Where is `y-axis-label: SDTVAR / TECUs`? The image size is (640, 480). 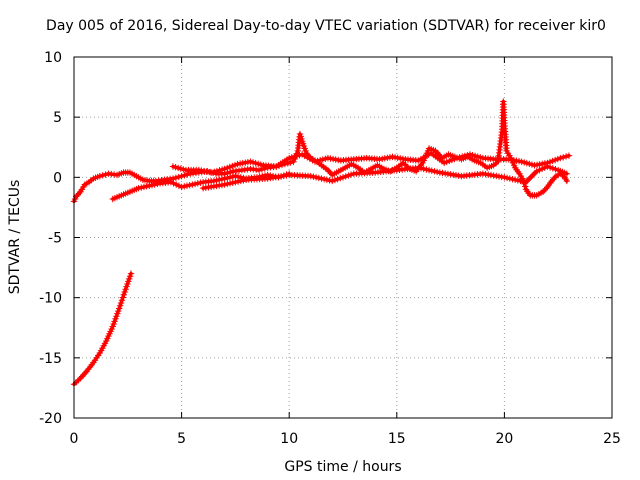 y-axis-label: SDTVAR / TECUs is located at coordinates (15, 237).